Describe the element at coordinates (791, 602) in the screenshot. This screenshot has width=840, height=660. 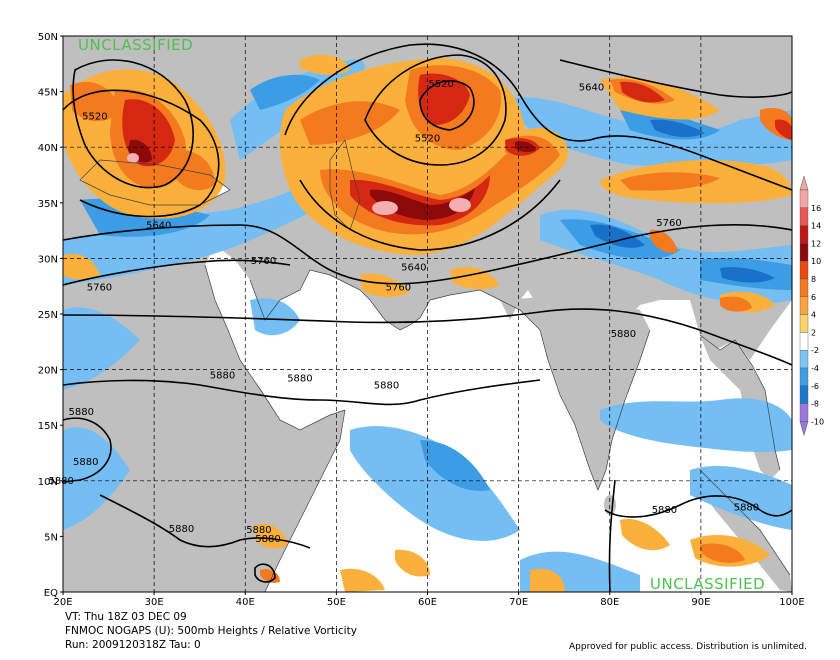
I see `lon-label: 100E` at that location.